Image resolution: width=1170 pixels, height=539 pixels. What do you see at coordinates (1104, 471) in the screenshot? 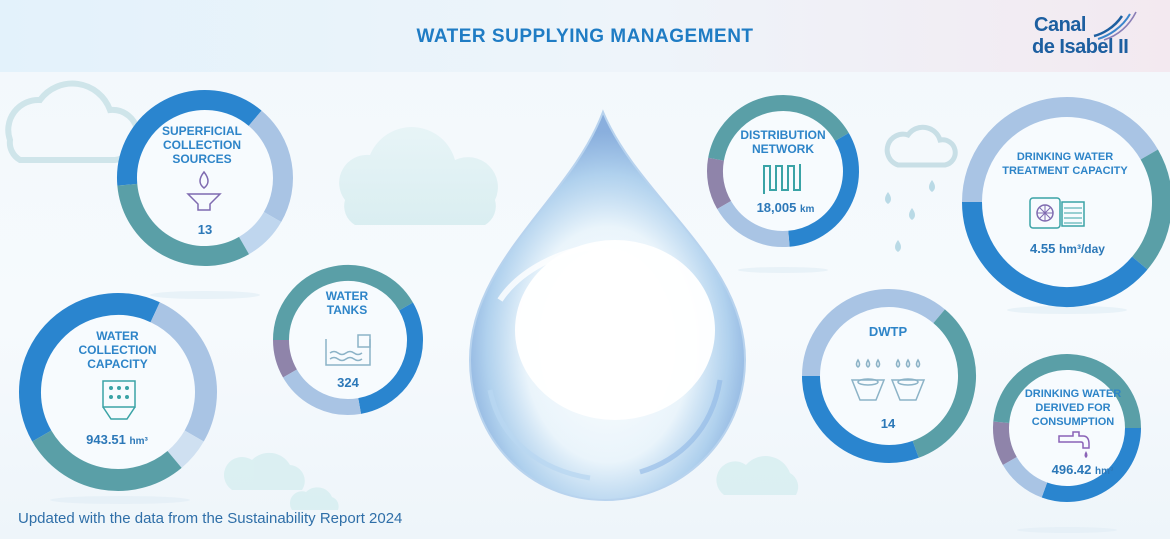
I see `consumption-unit: hm³` at bounding box center [1104, 471].